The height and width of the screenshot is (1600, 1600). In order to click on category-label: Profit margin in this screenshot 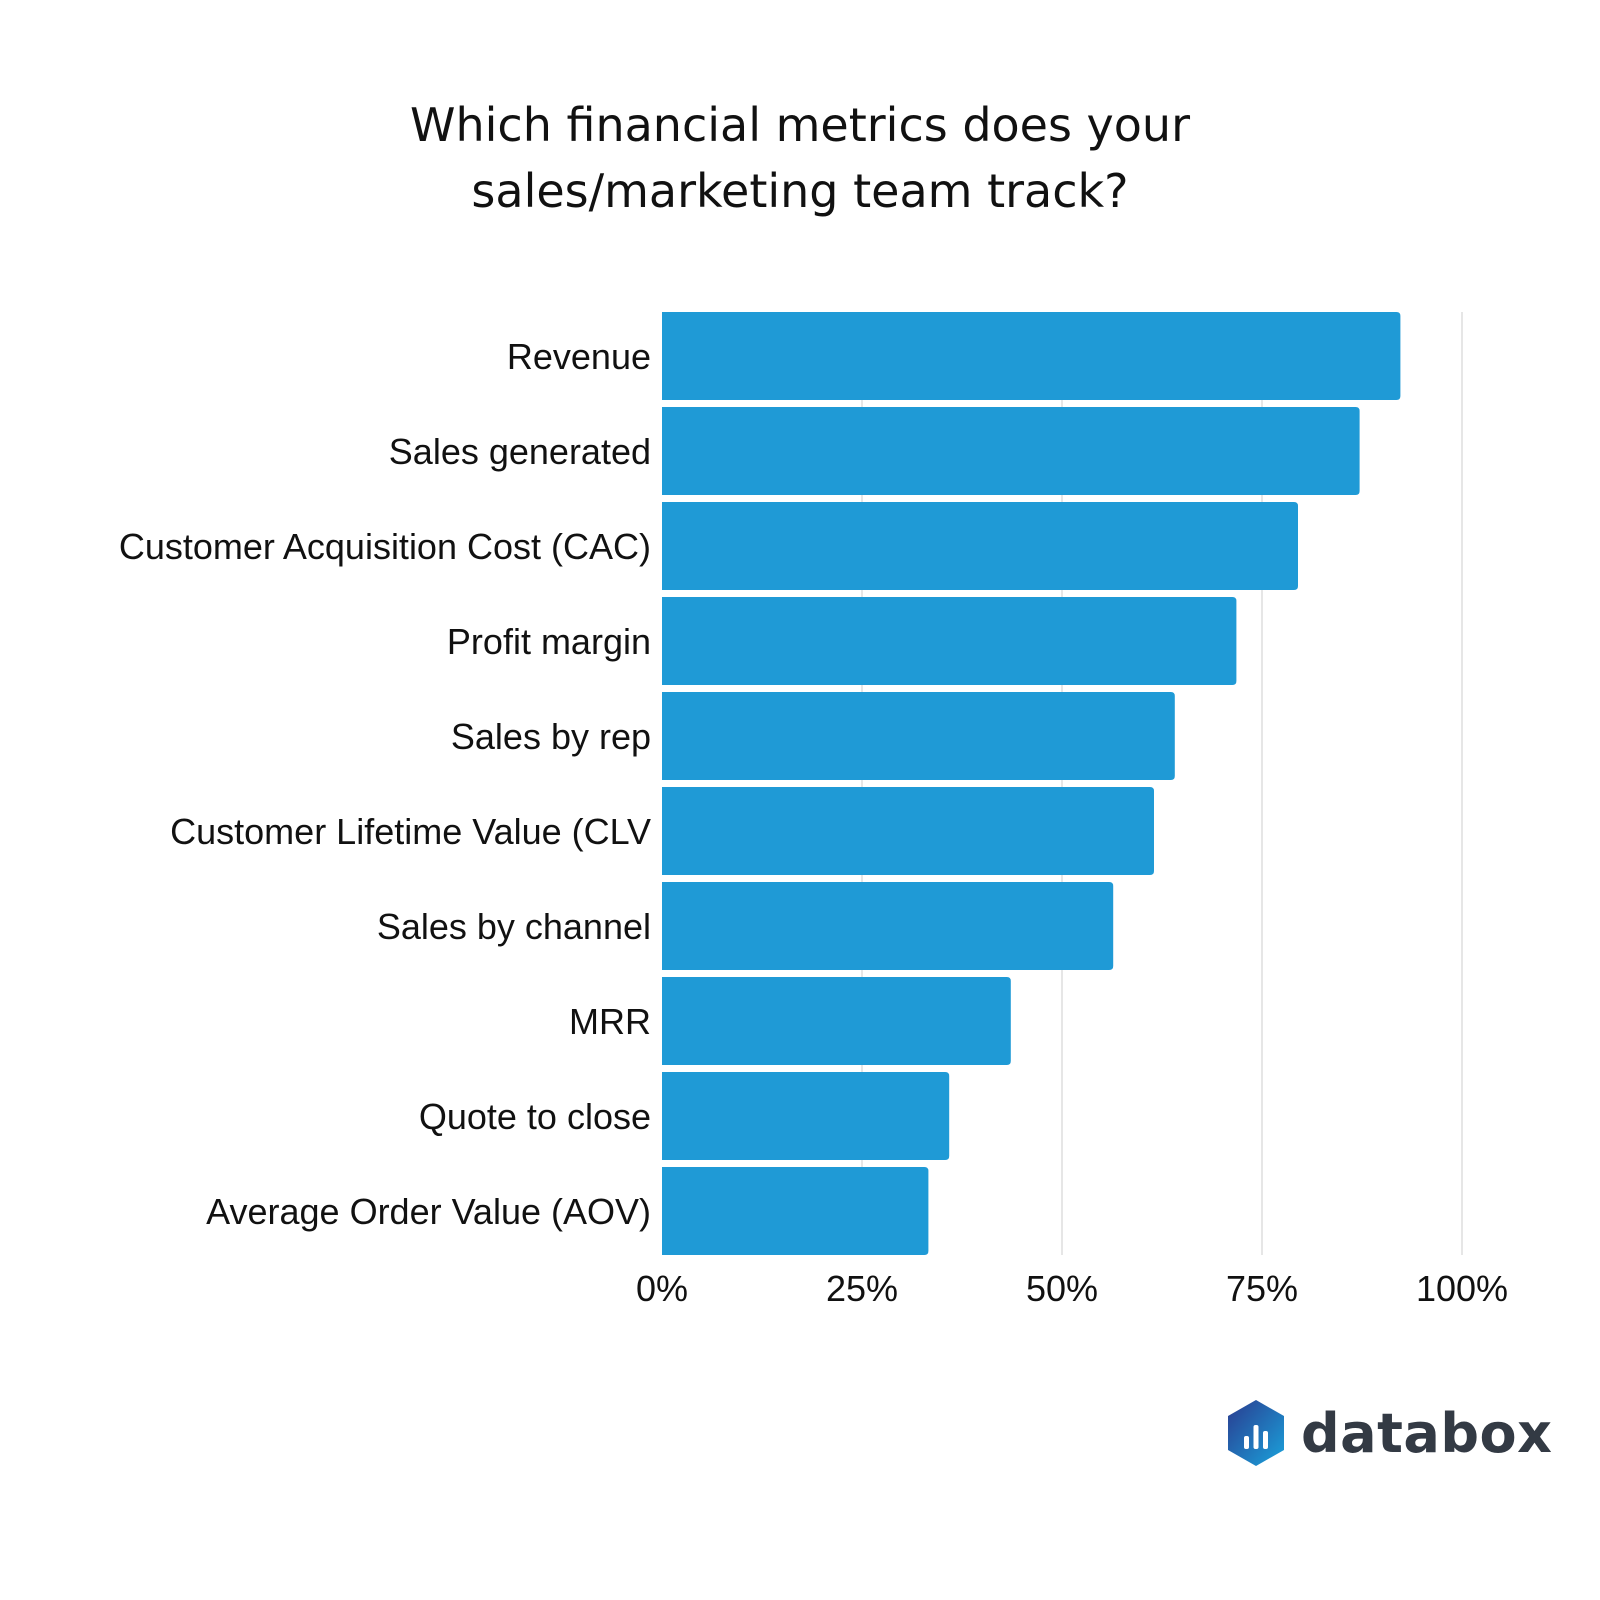, I will do `click(549, 641)`.